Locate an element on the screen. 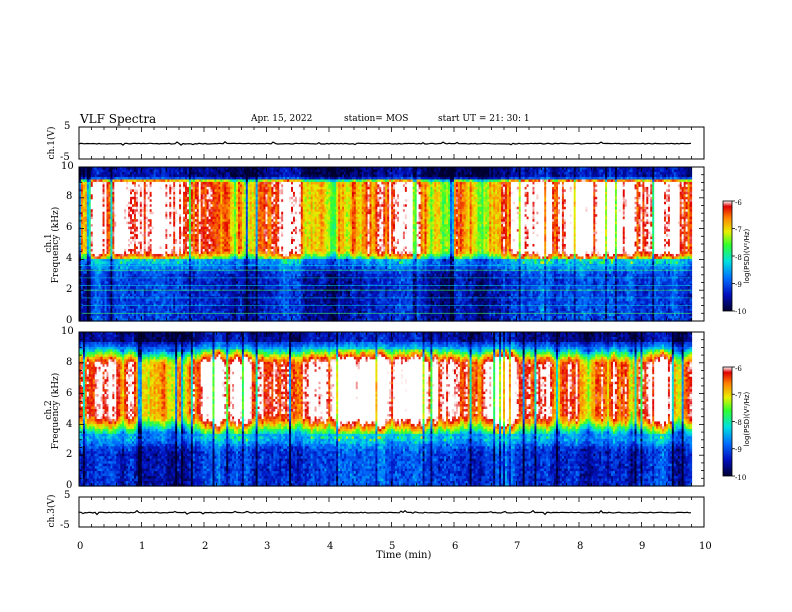 Image resolution: width=792 pixels, height=612 pixels. date-label: Apr. 15, 2022 is located at coordinates (281, 119).